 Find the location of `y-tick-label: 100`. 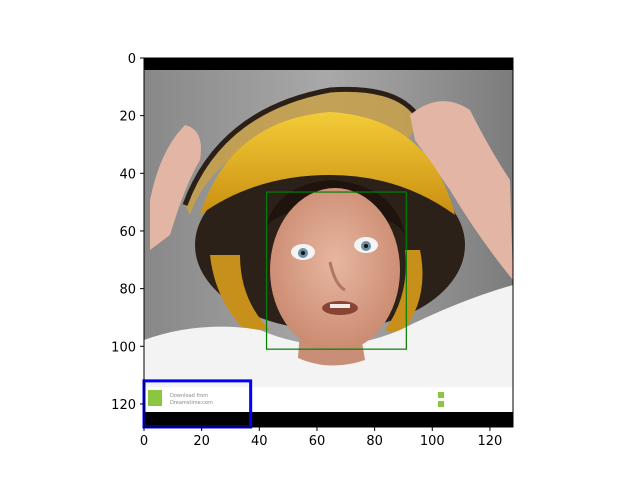

y-tick-label: 100 is located at coordinates (123, 347).